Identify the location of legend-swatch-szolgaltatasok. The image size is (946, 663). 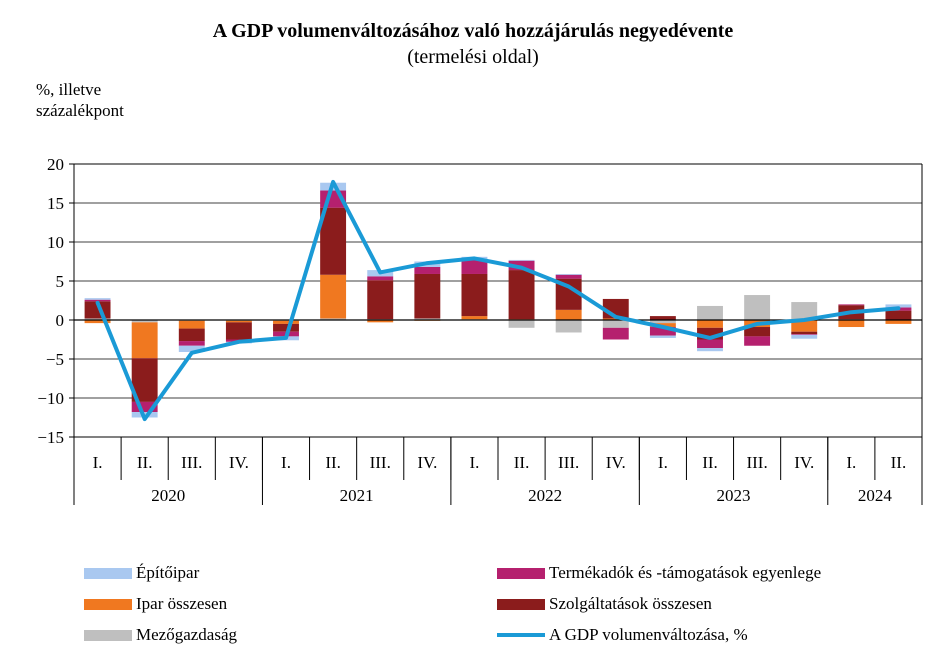
(521, 604).